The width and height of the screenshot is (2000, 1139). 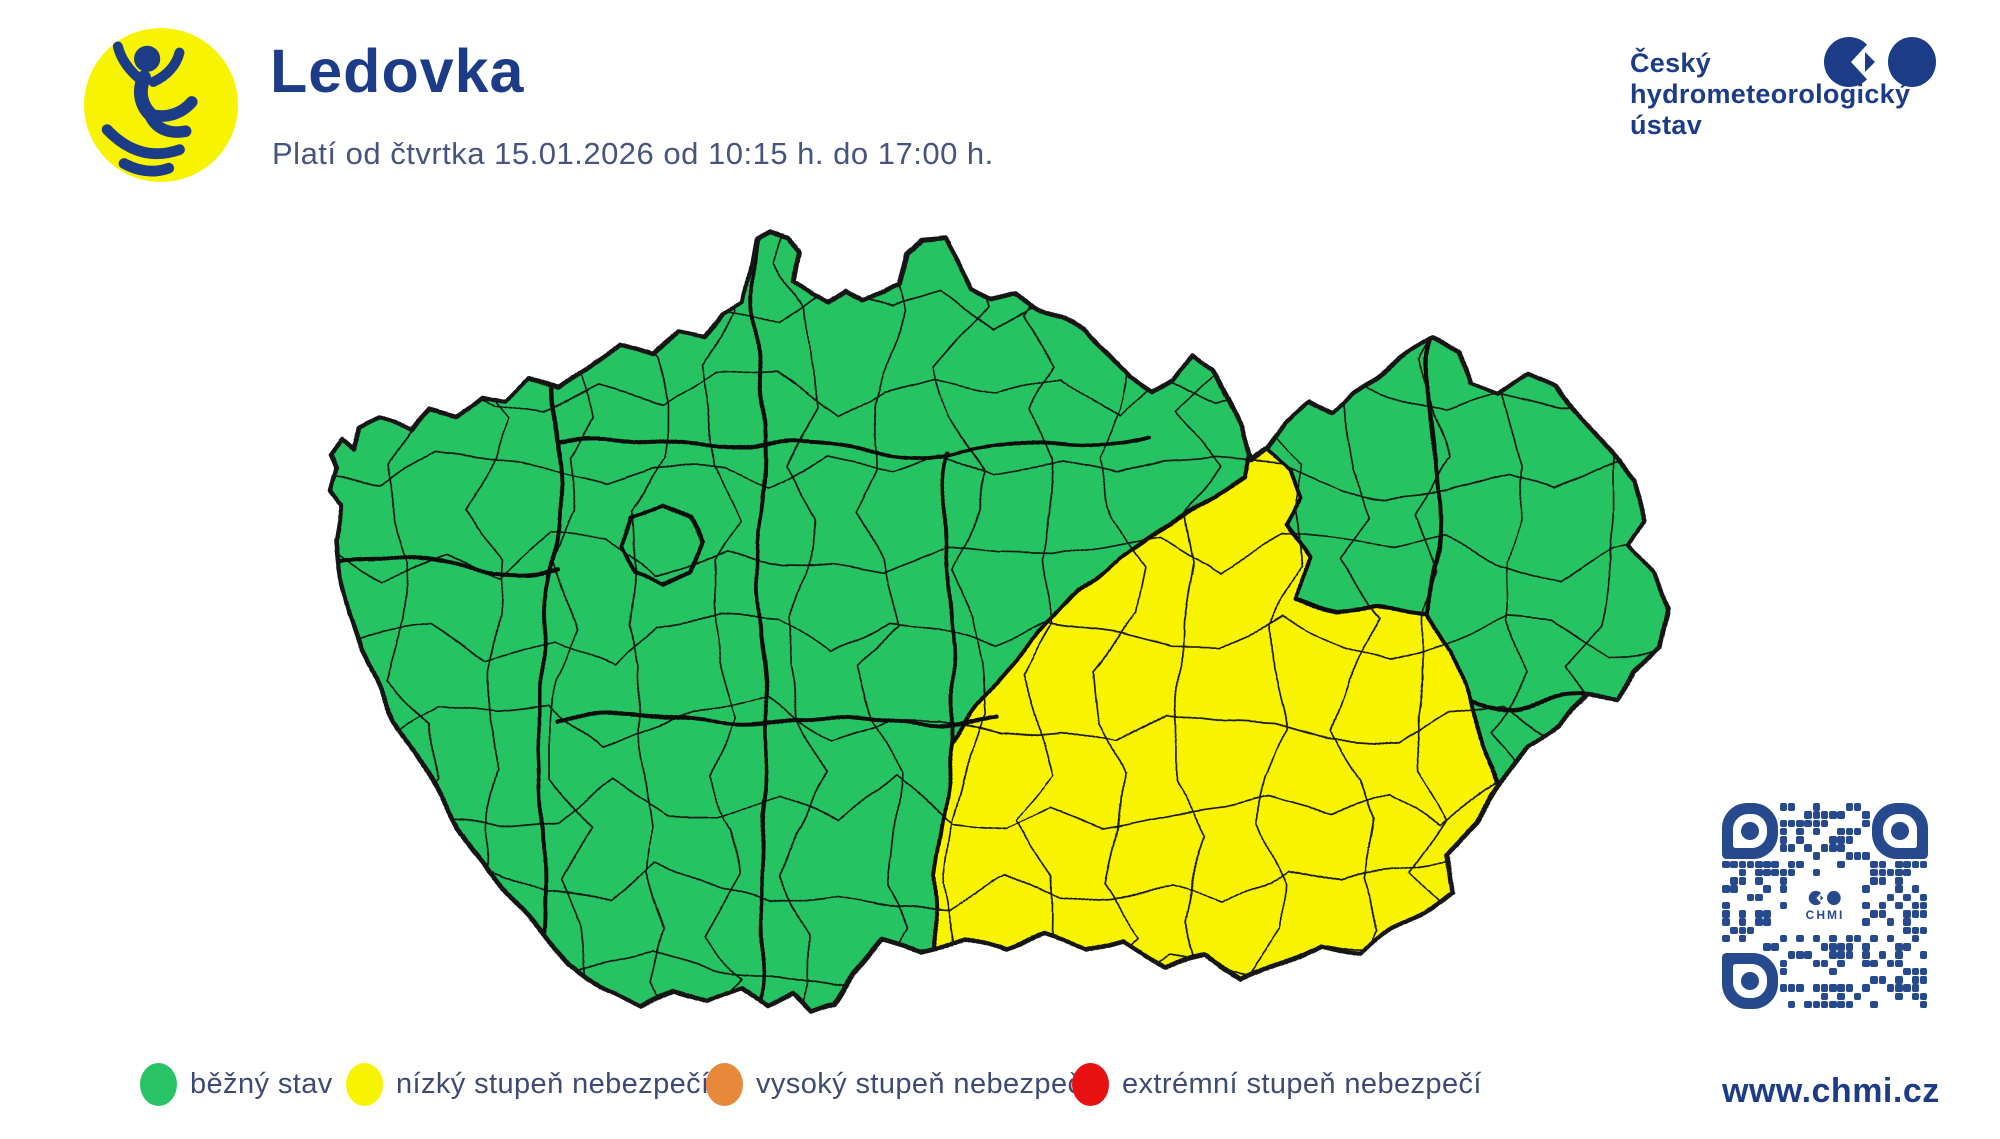 What do you see at coordinates (1090, 1084) in the screenshot?
I see `legend-dot-extreme` at bounding box center [1090, 1084].